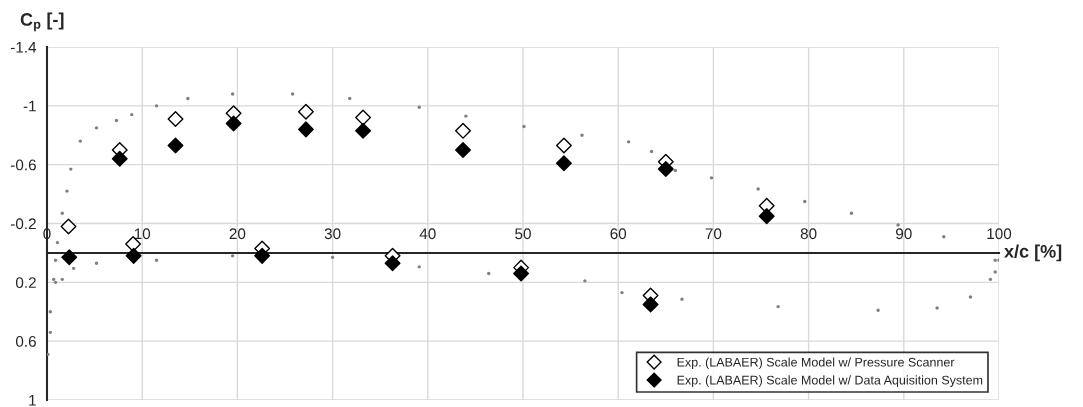 The height and width of the screenshot is (407, 1083). Describe the element at coordinates (523, 234) in the screenshot. I see `x-tick-label: 50` at that location.